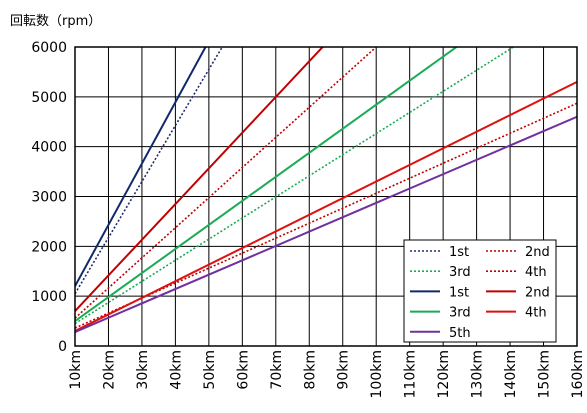 This screenshot has height=413, width=587. Describe the element at coordinates (310, 370) in the screenshot. I see `x-tick-label: 80km` at that location.